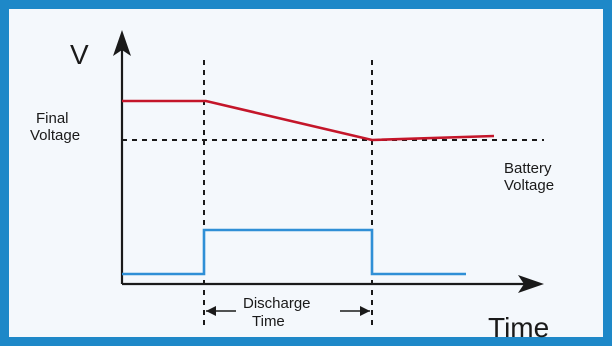 The height and width of the screenshot is (346, 612). What do you see at coordinates (531, 284) in the screenshot?
I see `x-axis-arrowhead` at bounding box center [531, 284].